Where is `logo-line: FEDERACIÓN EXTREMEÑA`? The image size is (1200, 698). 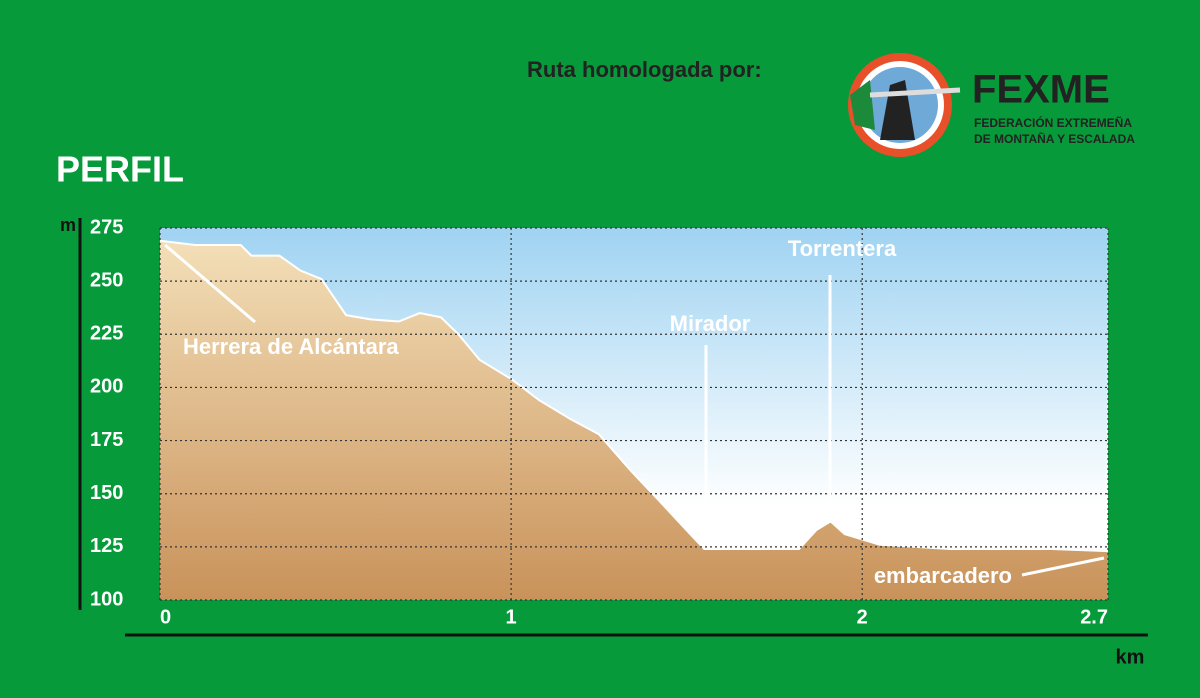 logo-line: FEDERACIÓN EXTREMEÑA is located at coordinates (1053, 122).